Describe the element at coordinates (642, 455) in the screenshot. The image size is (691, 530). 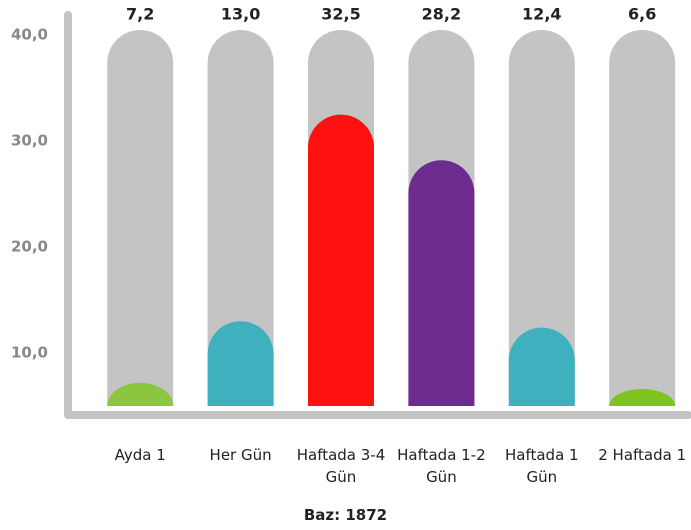
I see `x-tick-label: 2 Haftada 1` at that location.